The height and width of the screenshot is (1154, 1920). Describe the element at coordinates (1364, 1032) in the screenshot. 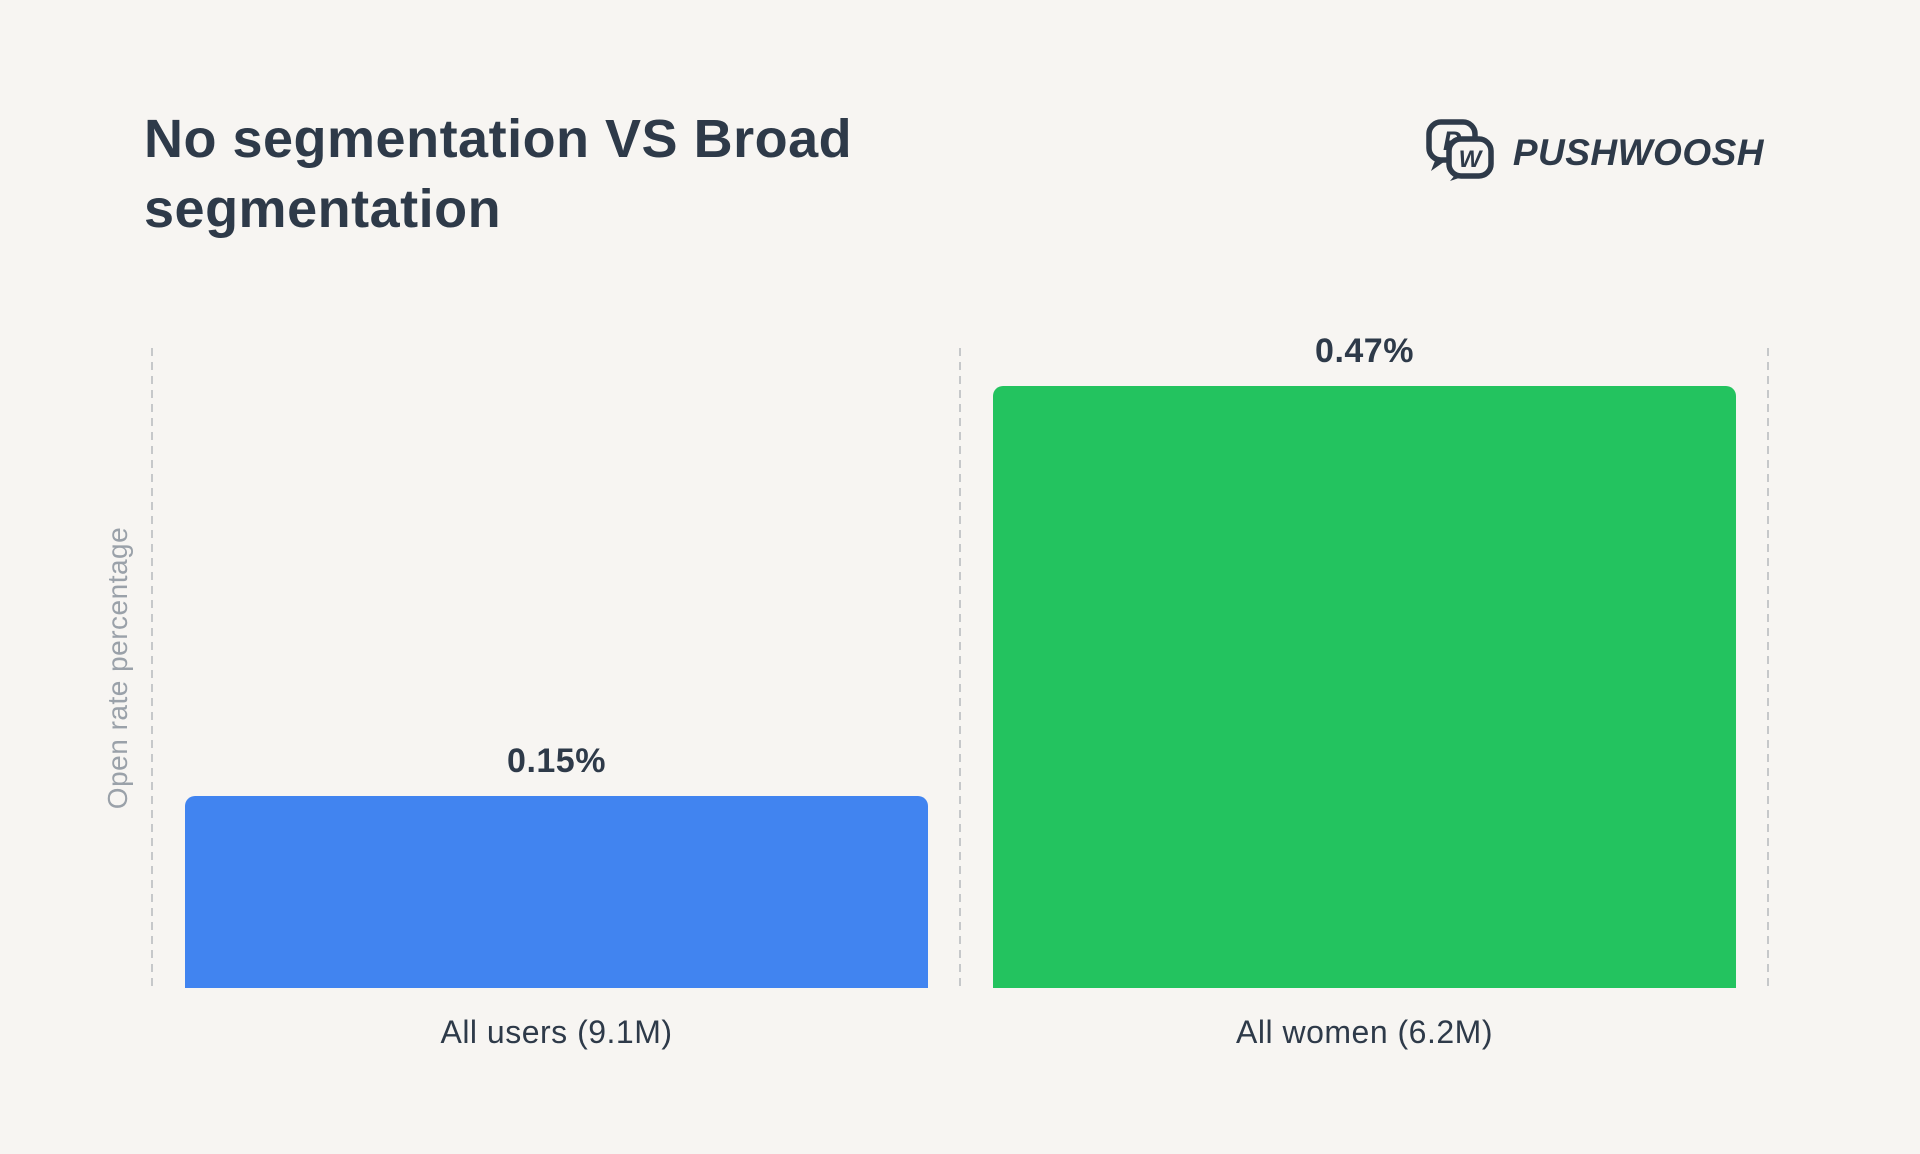

I see `category-label-all-women: All women (6.2M)` at that location.